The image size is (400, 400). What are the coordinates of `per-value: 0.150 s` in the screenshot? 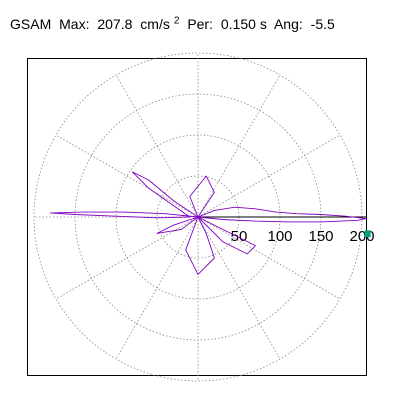 It's located at (243, 23).